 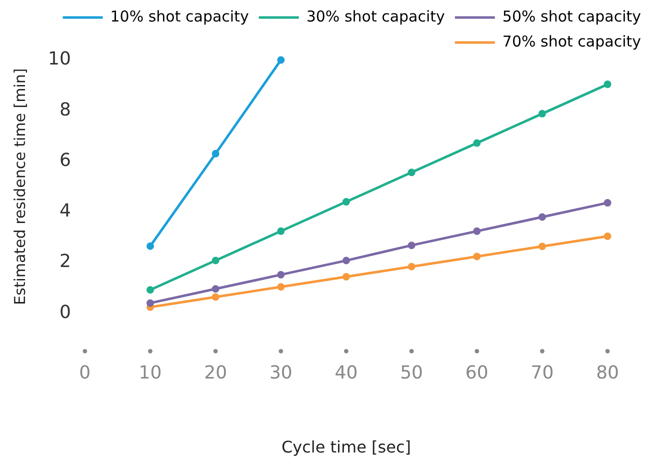 What do you see at coordinates (280, 373) in the screenshot?
I see `x-tick-label: 30` at bounding box center [280, 373].